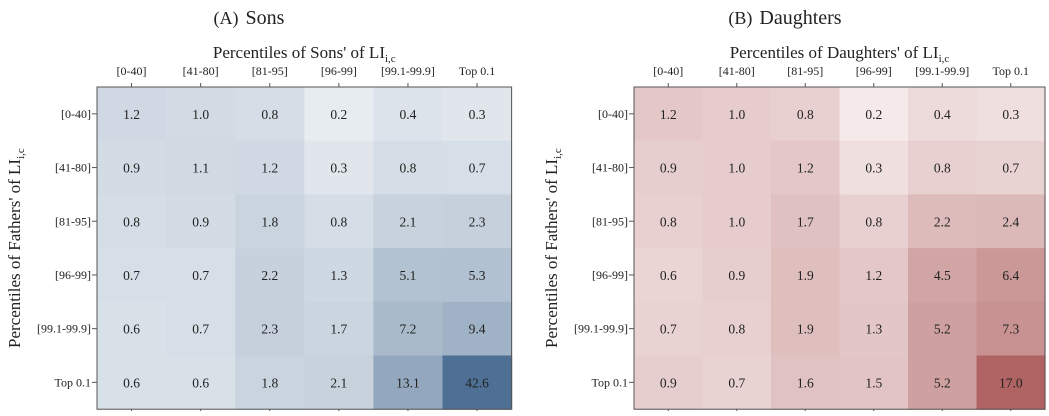  I want to click on cell-value-label: 5.2, so click(942, 382).